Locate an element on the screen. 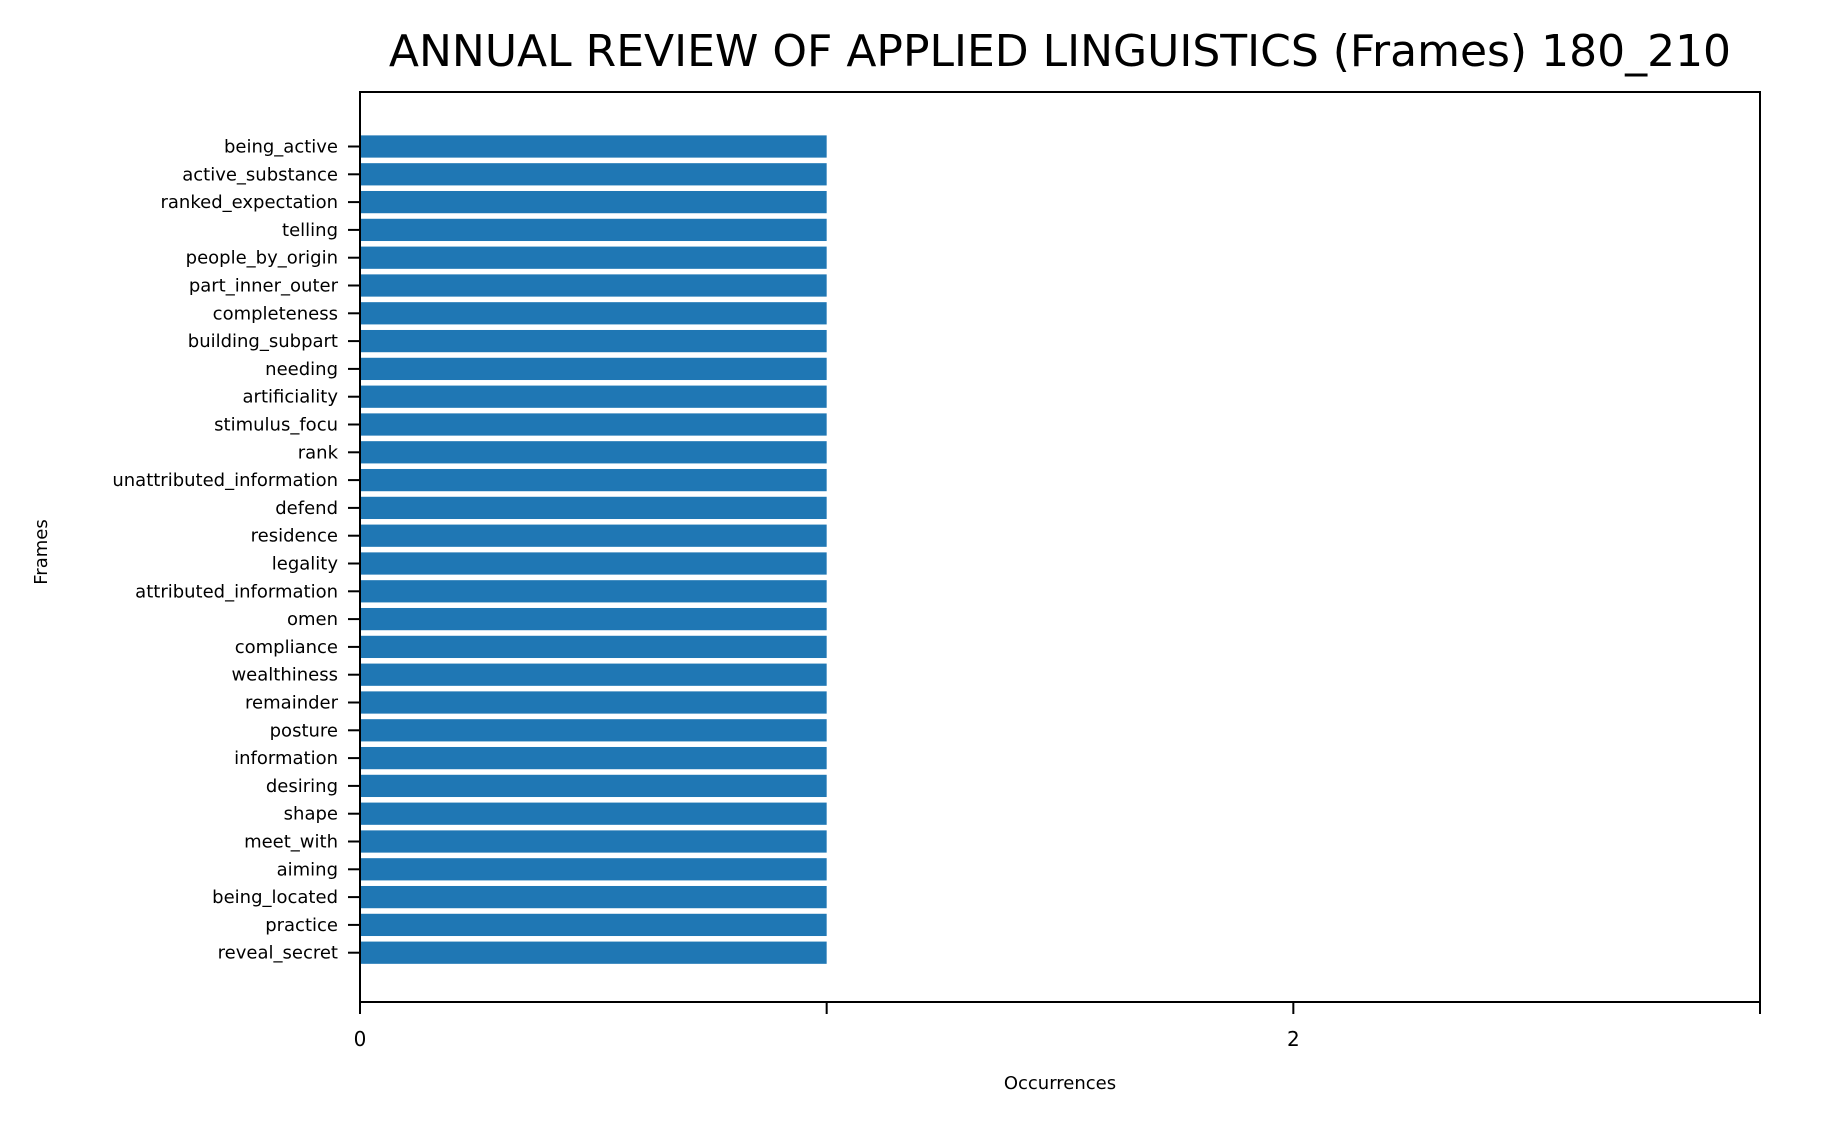 The image size is (1848, 1122). y-tick-label: posture is located at coordinates (304, 730).